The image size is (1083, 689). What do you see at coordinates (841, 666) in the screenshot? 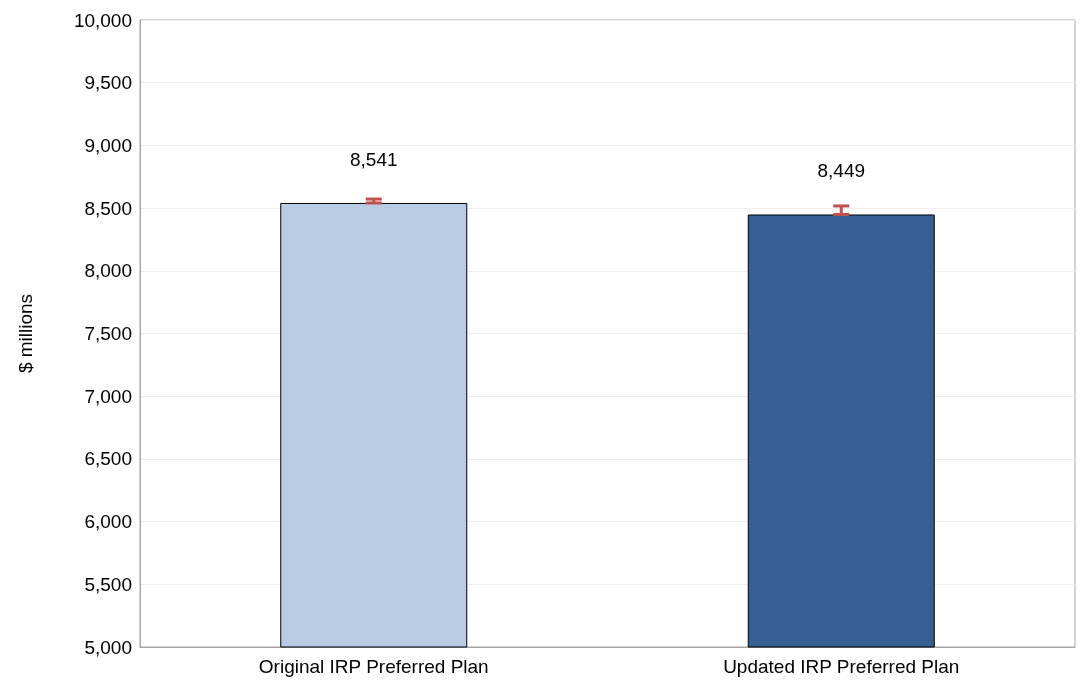
I see `x-tick-label: Updated IRP Preferred Plan` at bounding box center [841, 666].